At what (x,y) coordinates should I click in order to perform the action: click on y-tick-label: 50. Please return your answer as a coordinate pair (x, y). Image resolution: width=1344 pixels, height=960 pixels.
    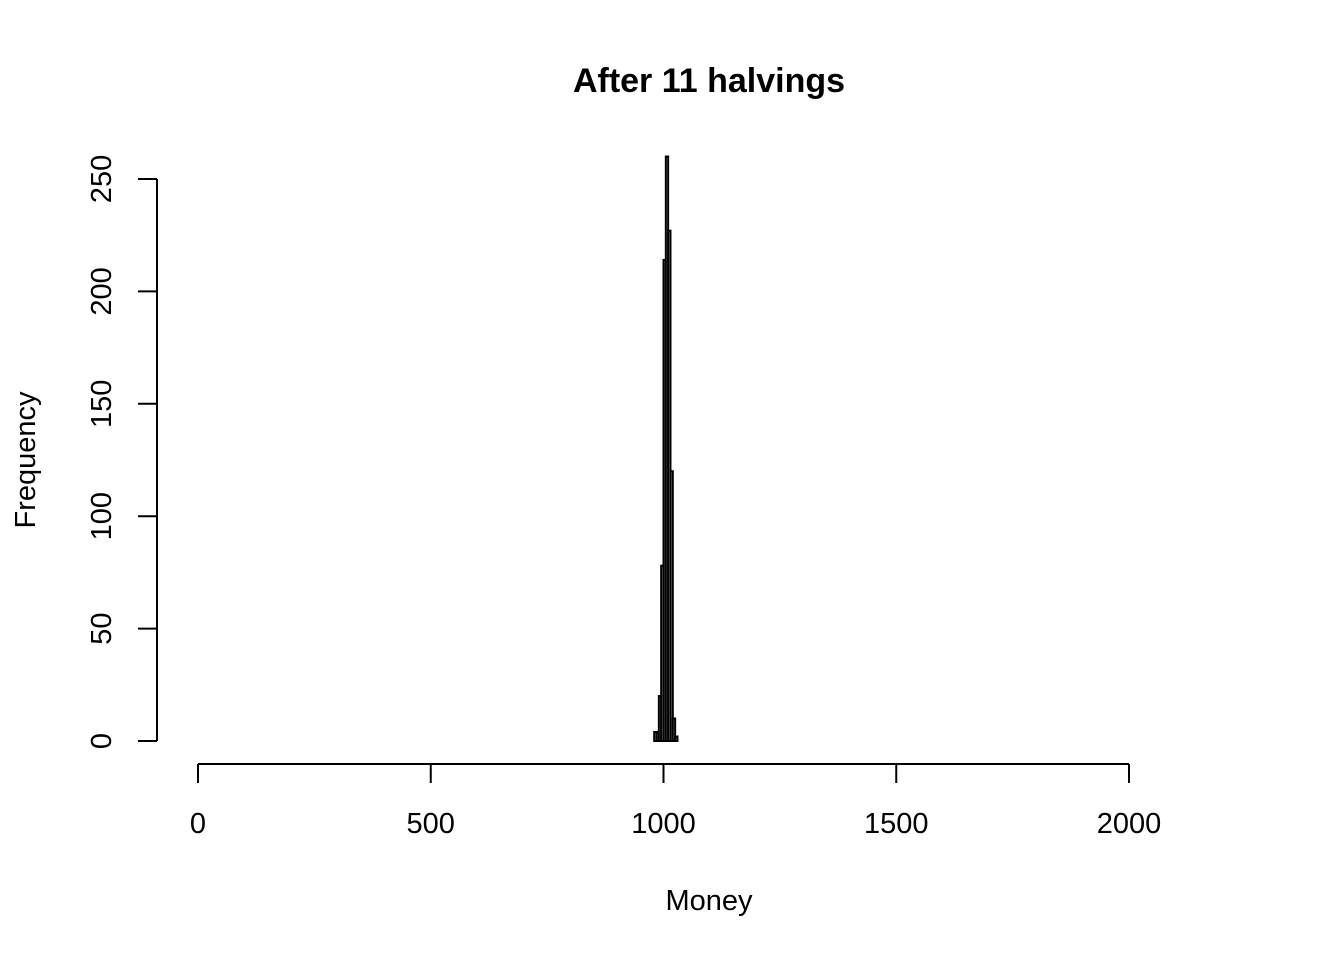
    Looking at the image, I should click on (102, 628).